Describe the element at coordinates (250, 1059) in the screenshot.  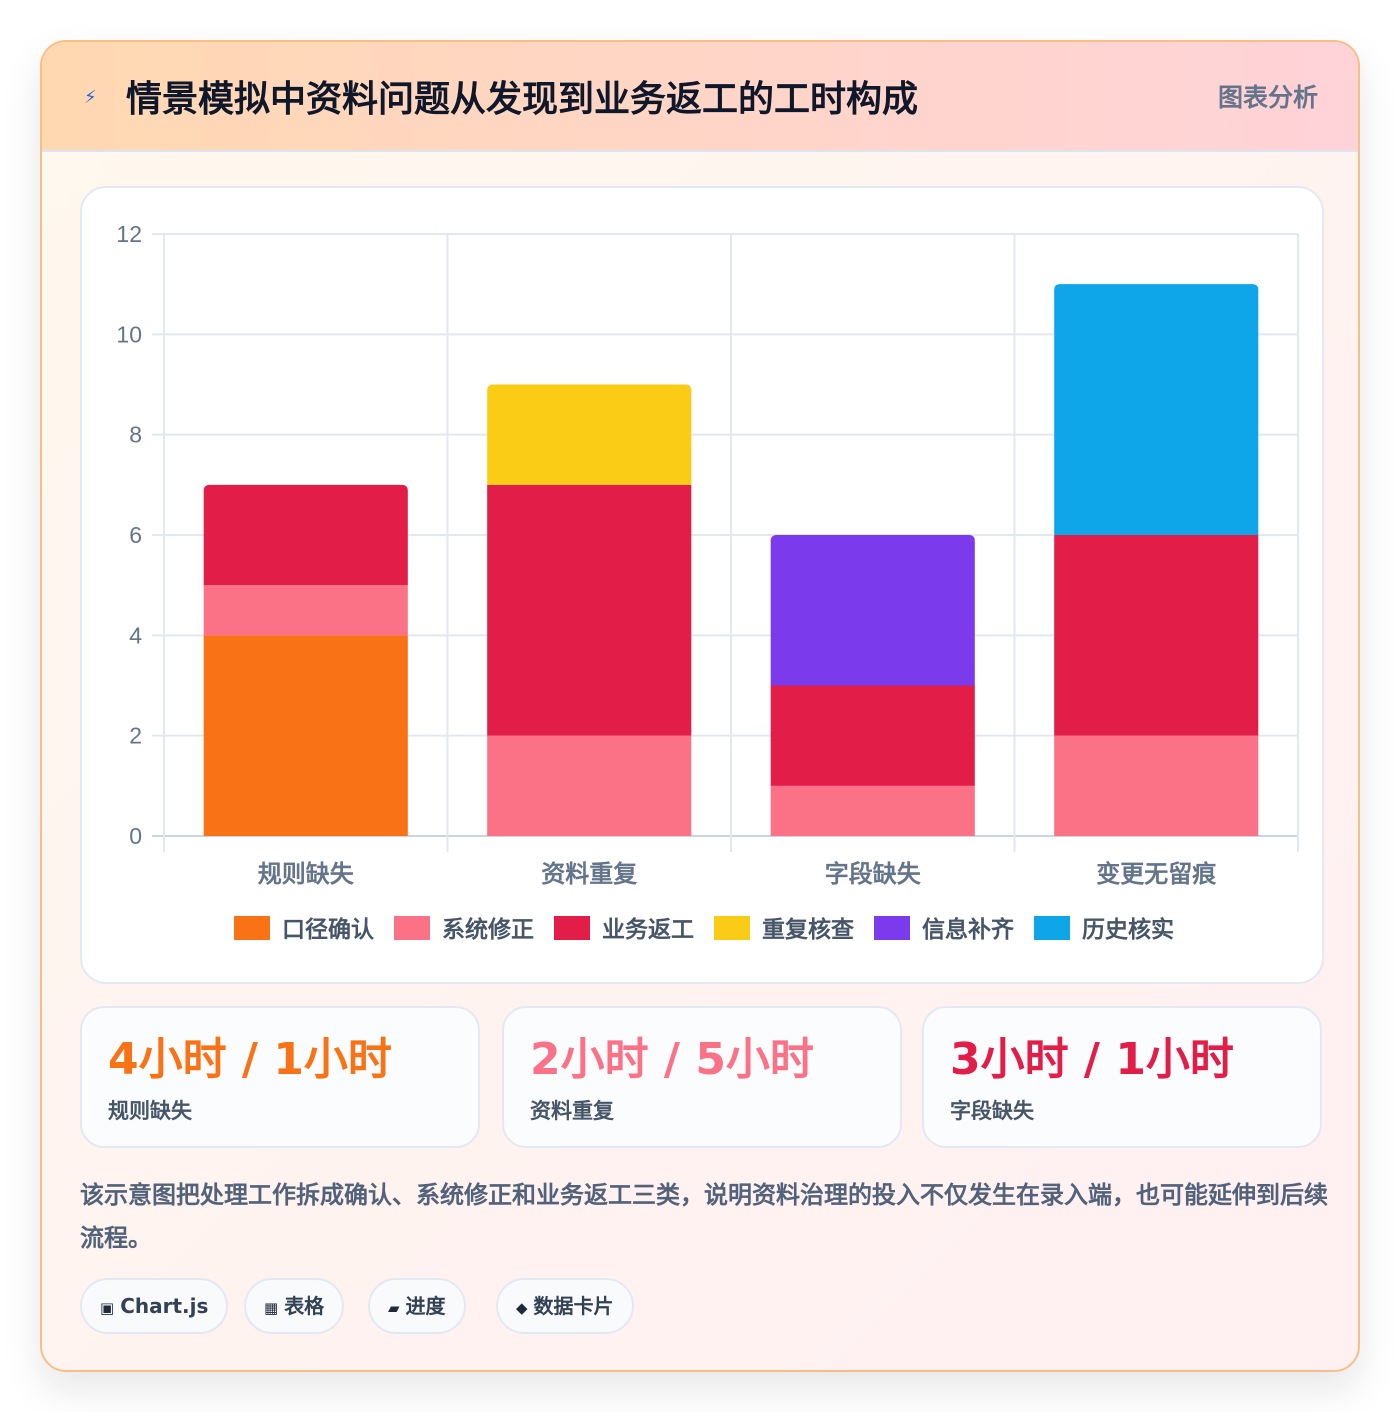
I see `stat-value: 4小时 / 1小时` at that location.